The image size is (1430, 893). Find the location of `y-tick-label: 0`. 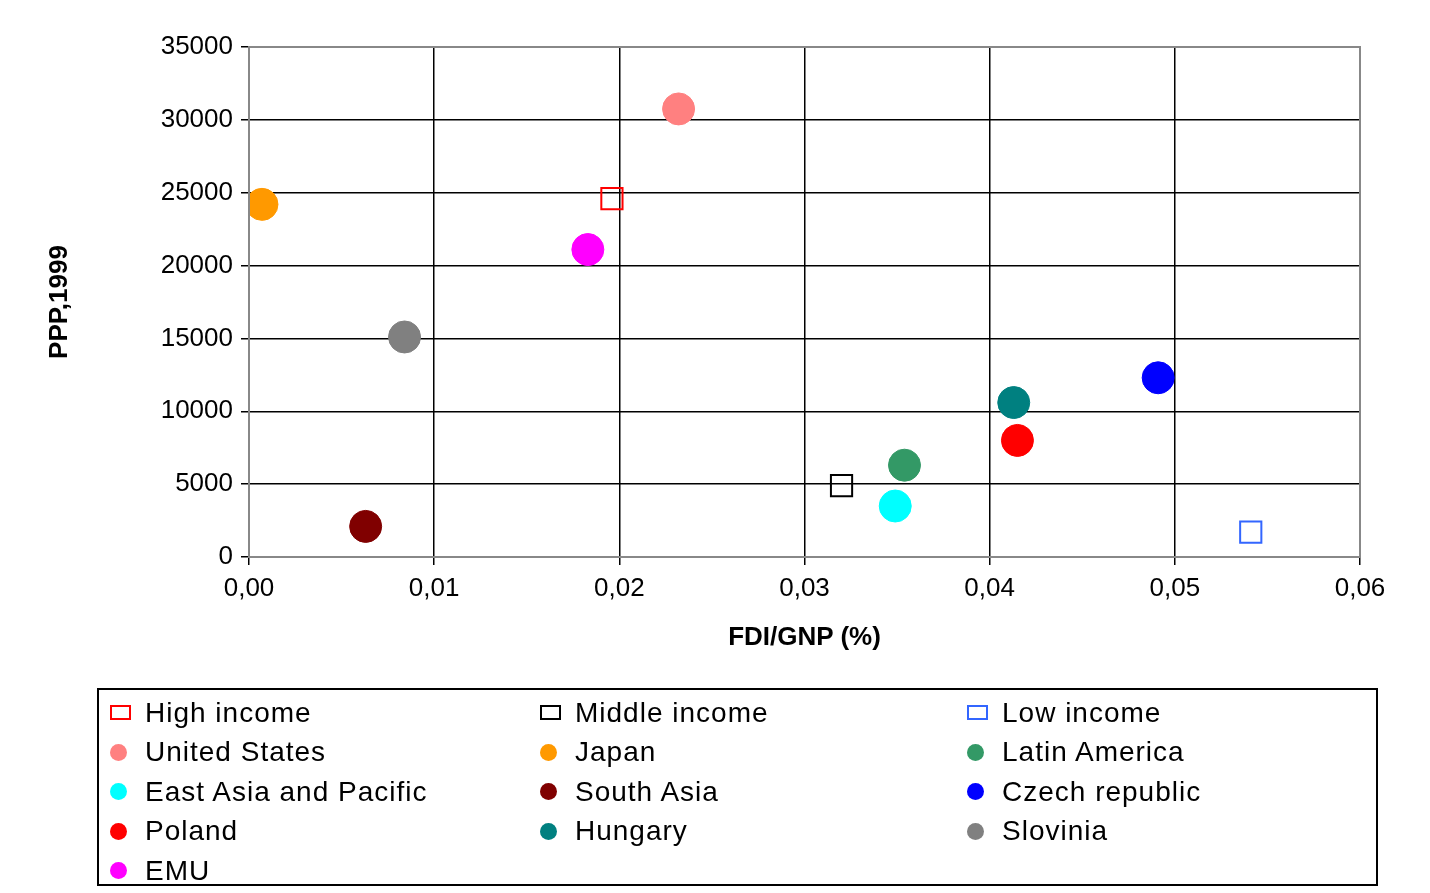

y-tick-label: 0 is located at coordinates (225, 555).